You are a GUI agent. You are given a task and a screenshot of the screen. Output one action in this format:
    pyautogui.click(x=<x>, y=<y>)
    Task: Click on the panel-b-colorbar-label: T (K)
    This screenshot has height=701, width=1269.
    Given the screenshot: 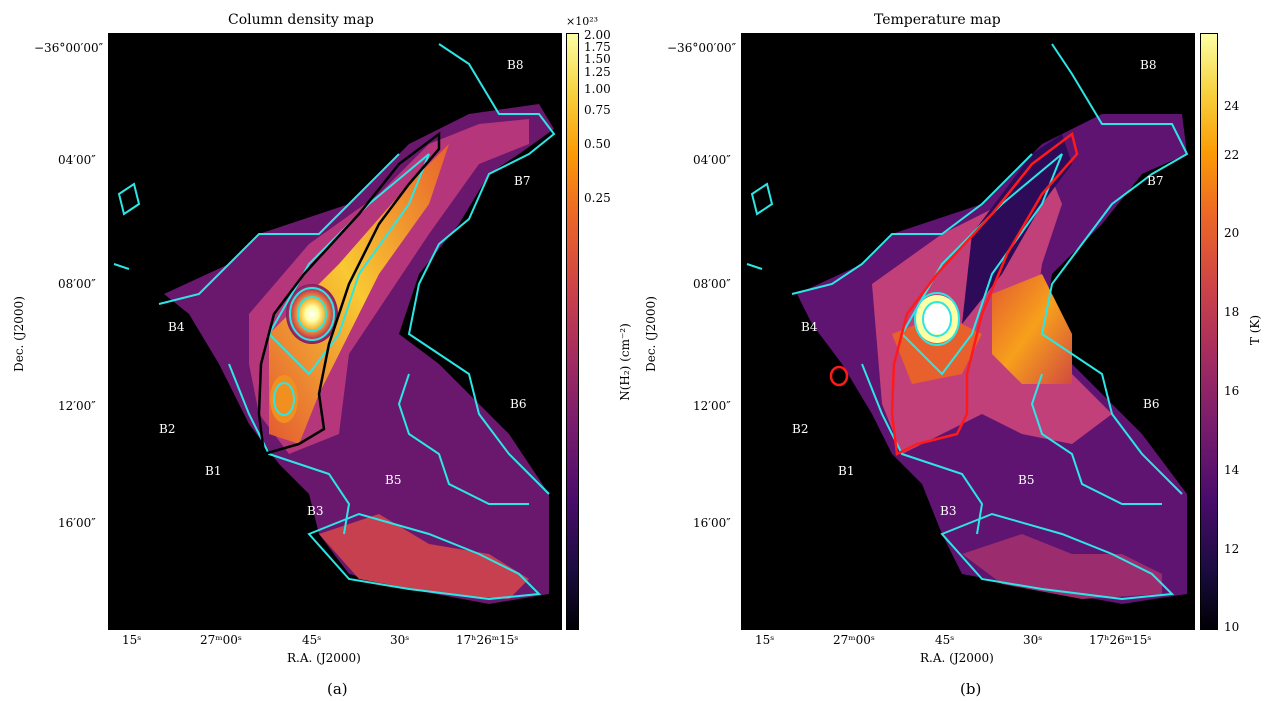 What is the action you would take?
    pyautogui.click(x=1255, y=330)
    